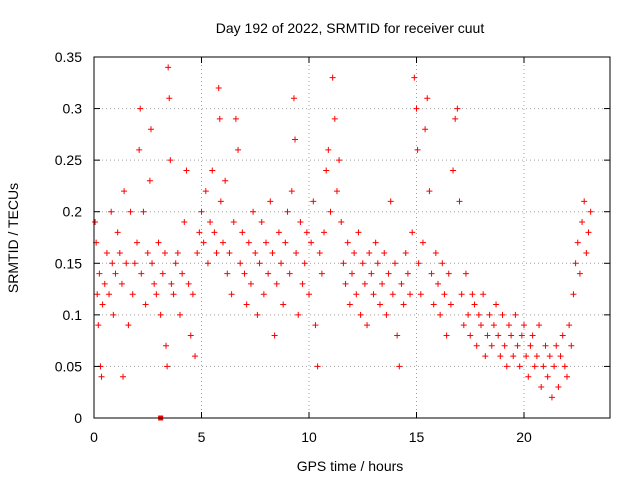 This screenshot has width=640, height=480. I want to click on y-axis-label: SRMTID / TECUs, so click(13, 238).